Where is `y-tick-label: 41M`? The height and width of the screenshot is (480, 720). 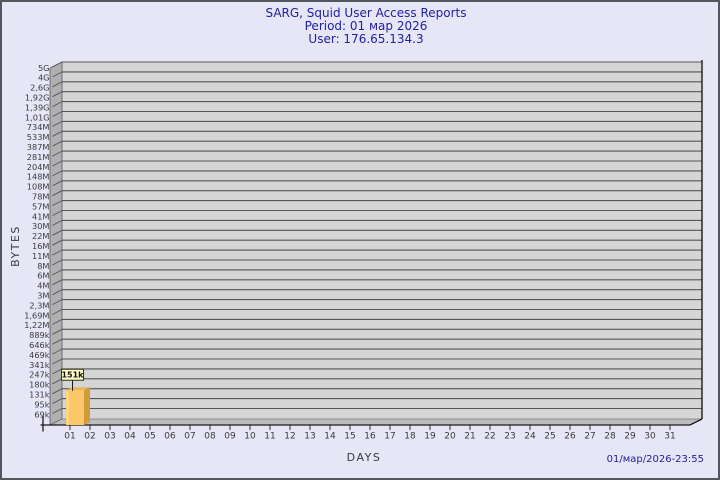 y-tick-label: 41M is located at coordinates (40, 216).